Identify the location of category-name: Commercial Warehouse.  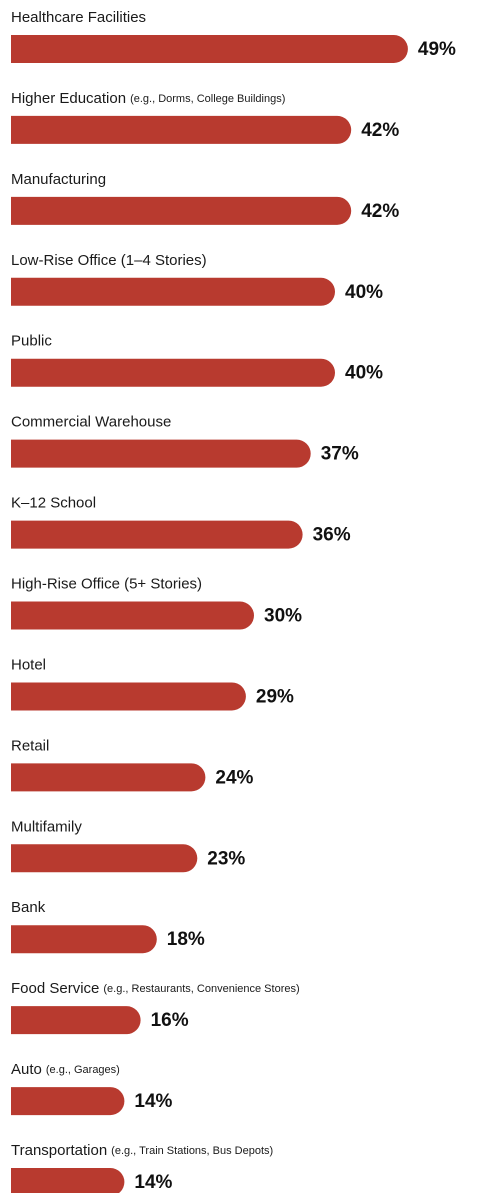
(91, 422).